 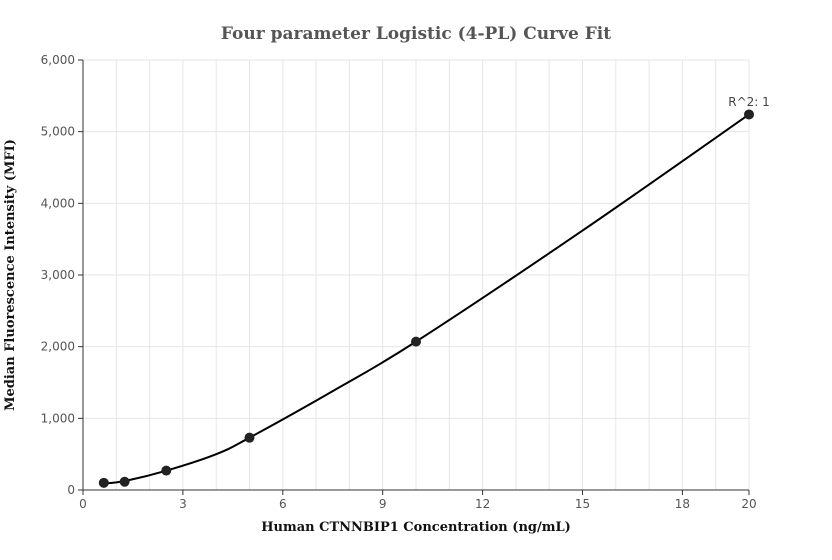 What do you see at coordinates (58, 275) in the screenshot?
I see `y-tick-label: 3,000` at bounding box center [58, 275].